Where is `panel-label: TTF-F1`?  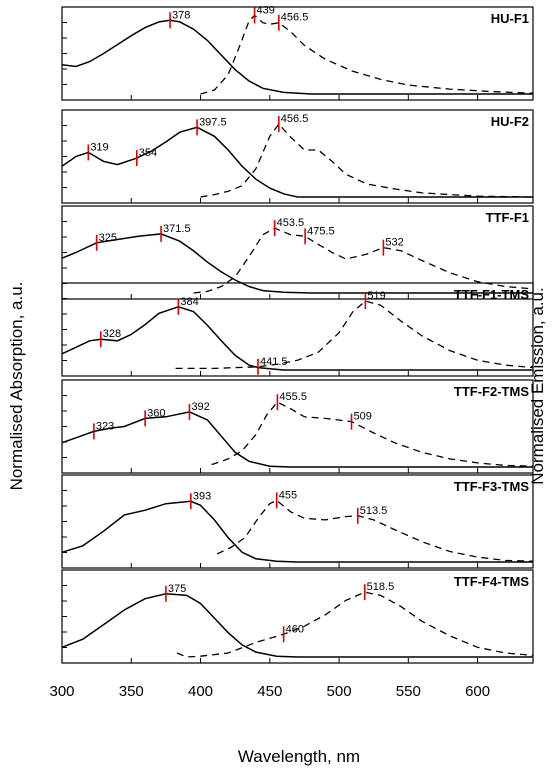
panel-label: TTF-F1 is located at coordinates (507, 217).